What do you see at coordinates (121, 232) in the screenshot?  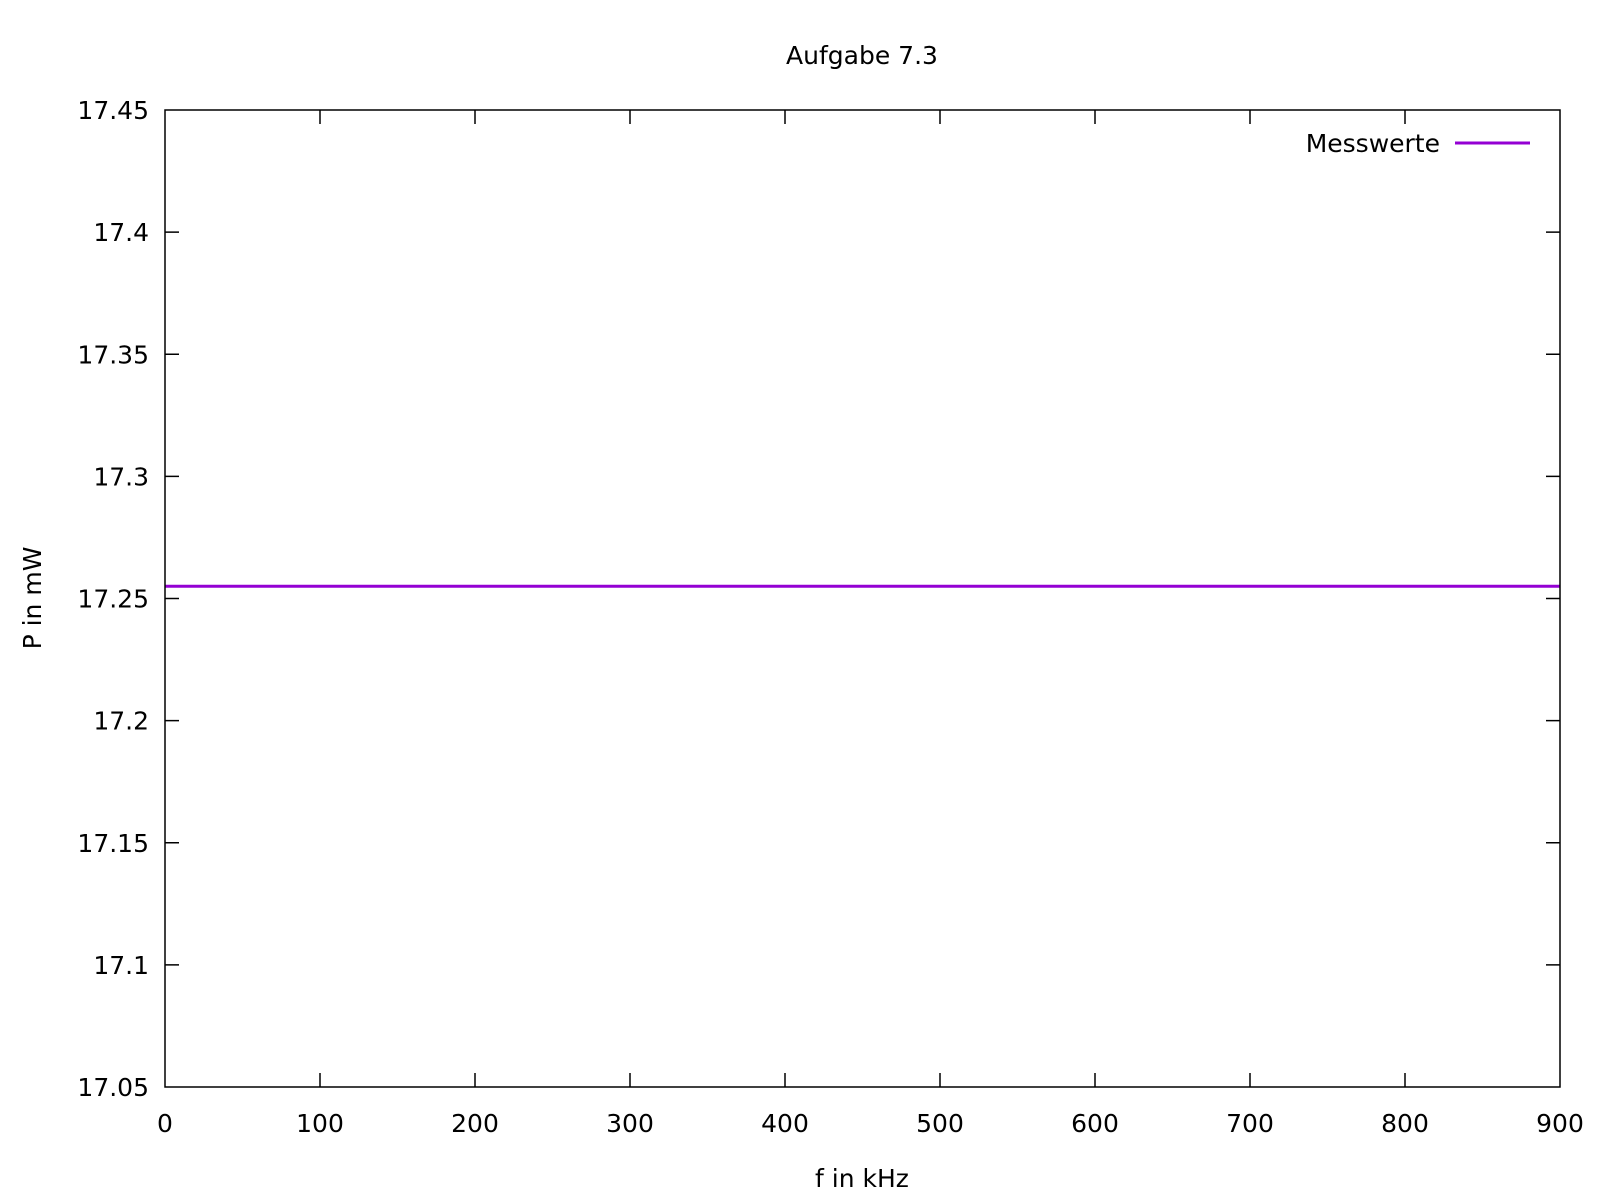 I see `y-tick-label: 17.4` at bounding box center [121, 232].